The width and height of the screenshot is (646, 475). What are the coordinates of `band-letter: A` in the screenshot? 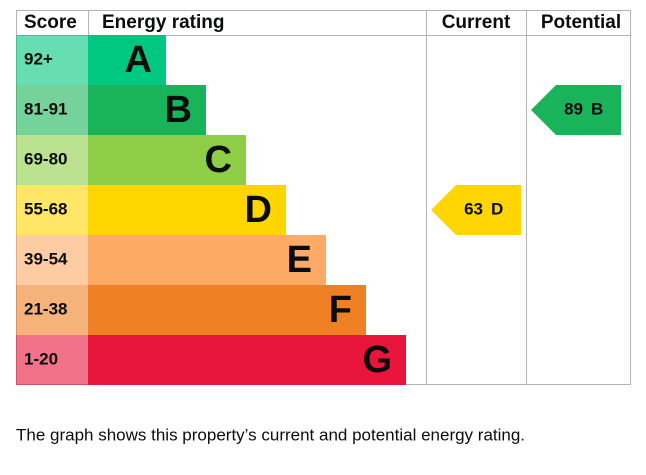 It's located at (138, 60).